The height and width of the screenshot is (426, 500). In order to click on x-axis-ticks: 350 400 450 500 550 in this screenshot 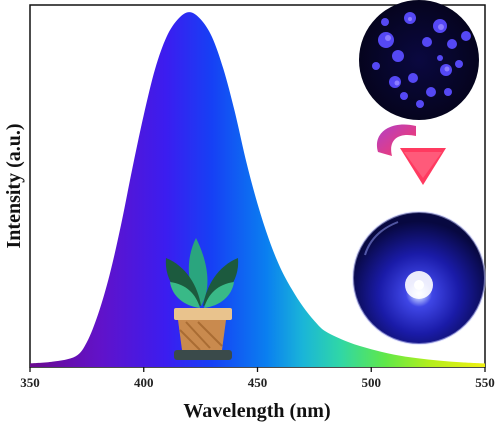, I will do `click(257, 378)`.